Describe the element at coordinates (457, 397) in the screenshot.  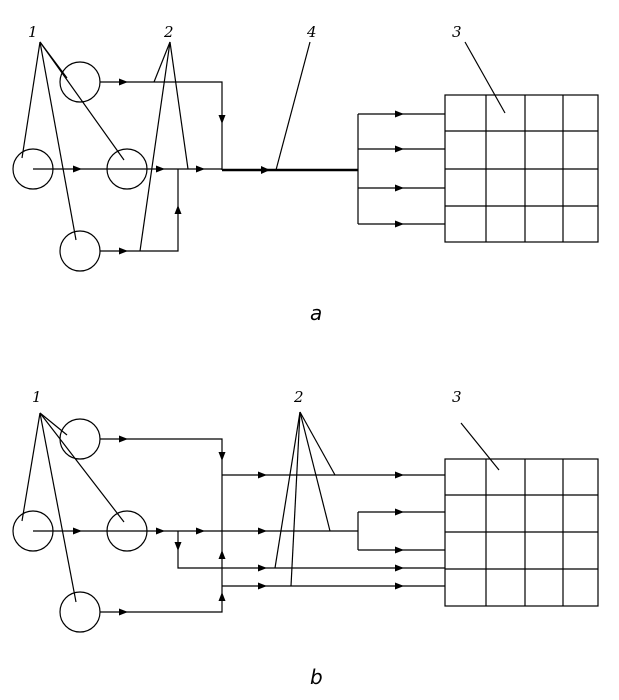
I see `callout-b-matrix: 3` at that location.